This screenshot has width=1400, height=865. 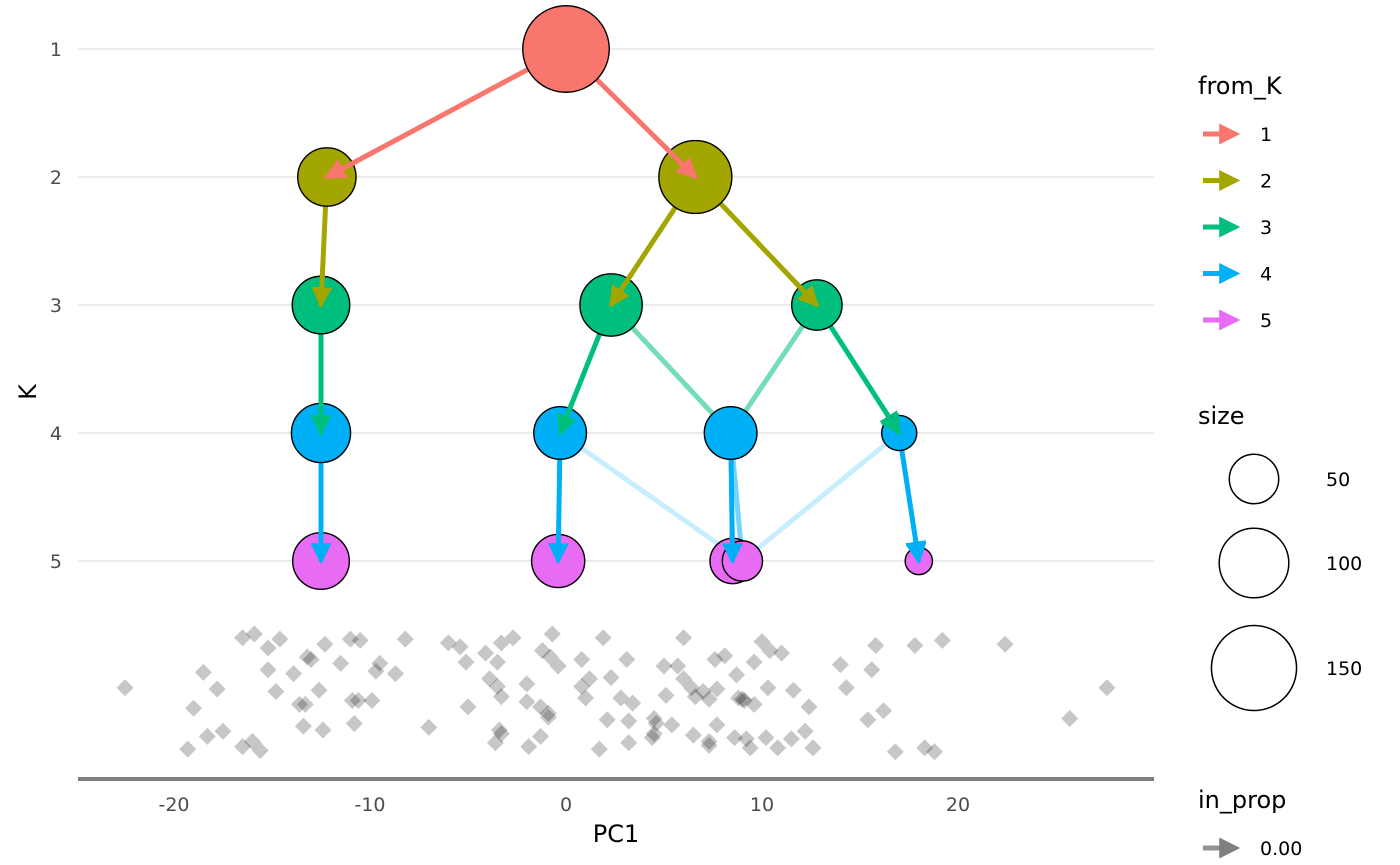 I want to click on legend-size-title: size, so click(x=1221, y=416).